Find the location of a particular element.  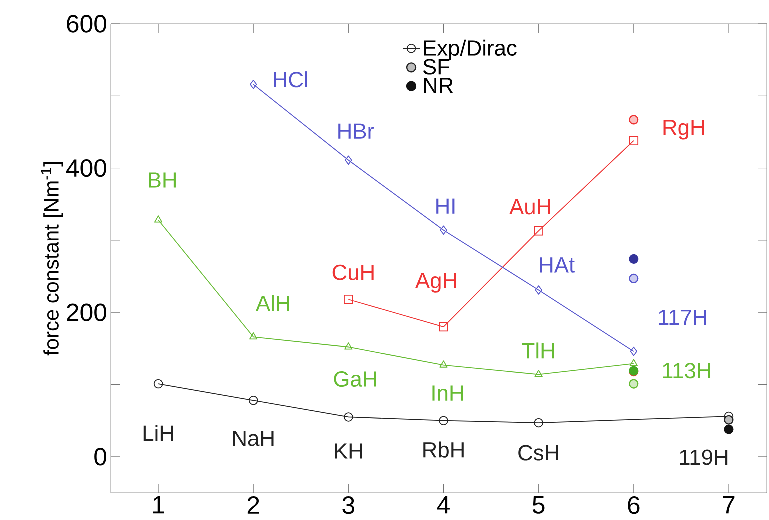

y-axis-title: force constant [Nm$^{-1}$] is located at coordinates (52, 259).